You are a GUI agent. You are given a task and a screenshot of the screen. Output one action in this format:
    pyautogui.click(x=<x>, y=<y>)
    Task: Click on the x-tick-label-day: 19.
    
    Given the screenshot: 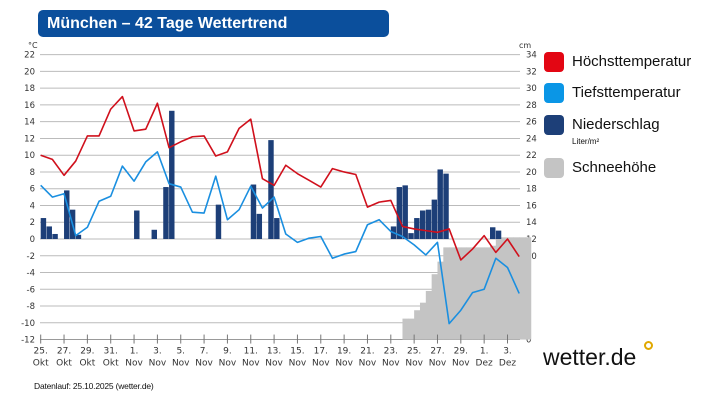 What is the action you would take?
    pyautogui.click(x=344, y=352)
    